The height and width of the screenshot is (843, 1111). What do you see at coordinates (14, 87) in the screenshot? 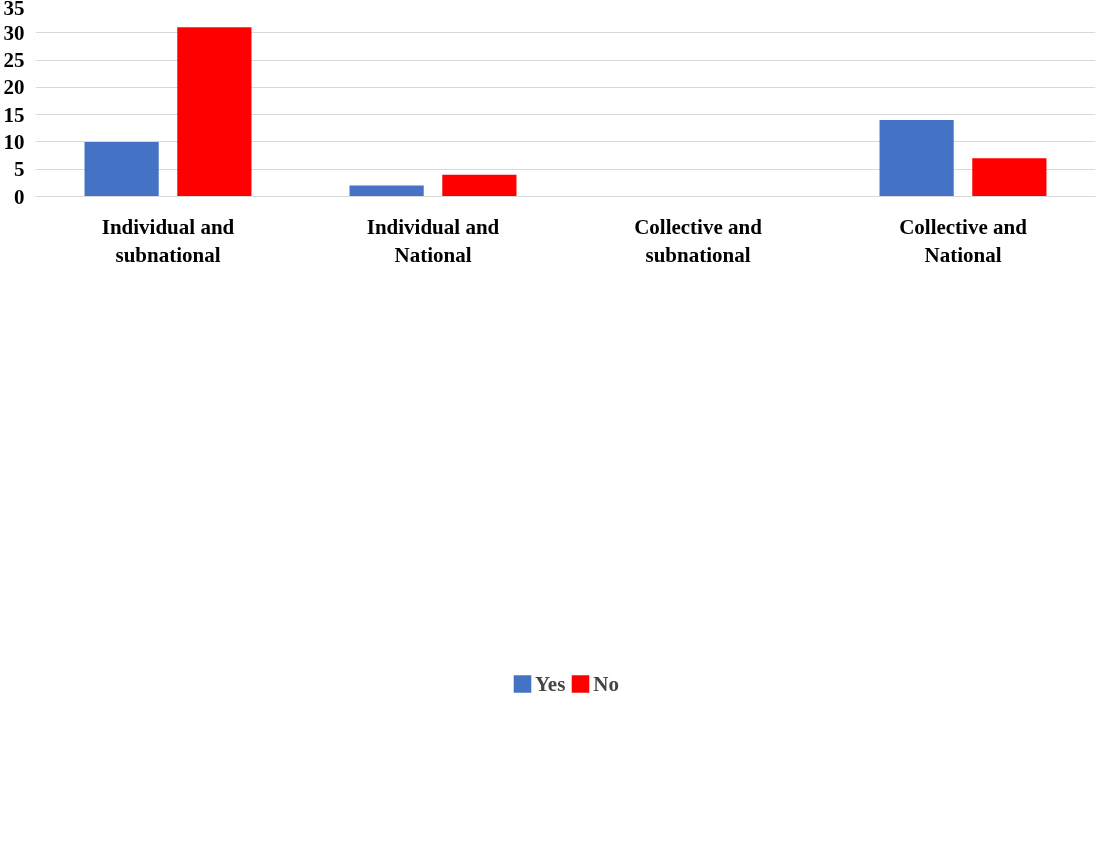
I see `y-tick-label: 20` at bounding box center [14, 87].